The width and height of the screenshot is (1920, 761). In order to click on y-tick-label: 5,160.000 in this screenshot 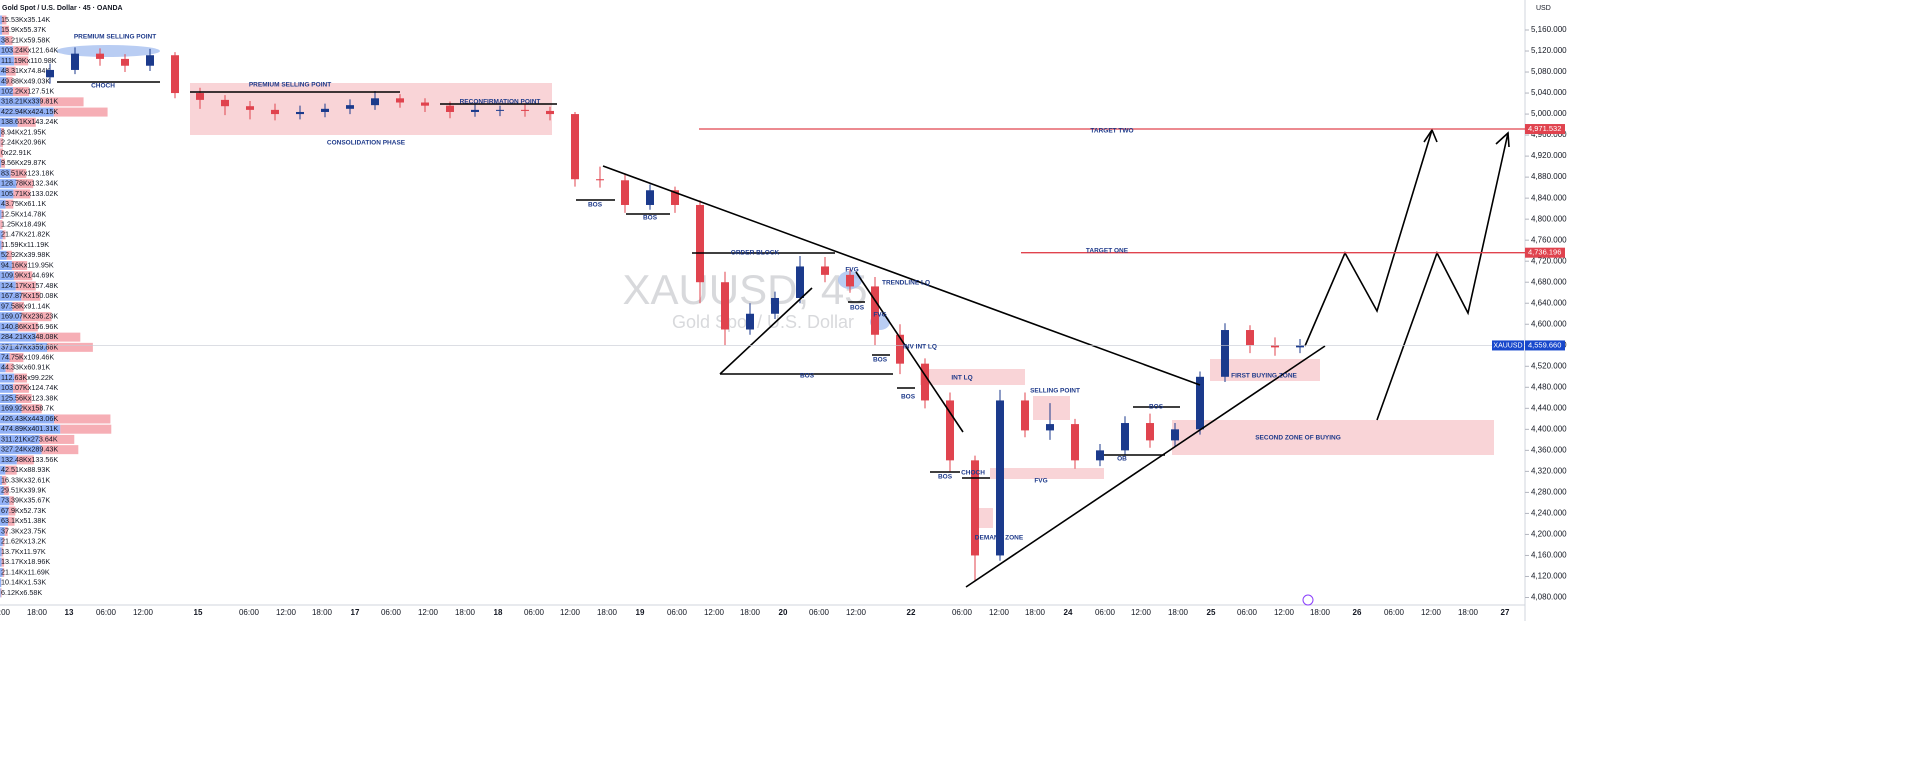, I will do `click(1549, 29)`.